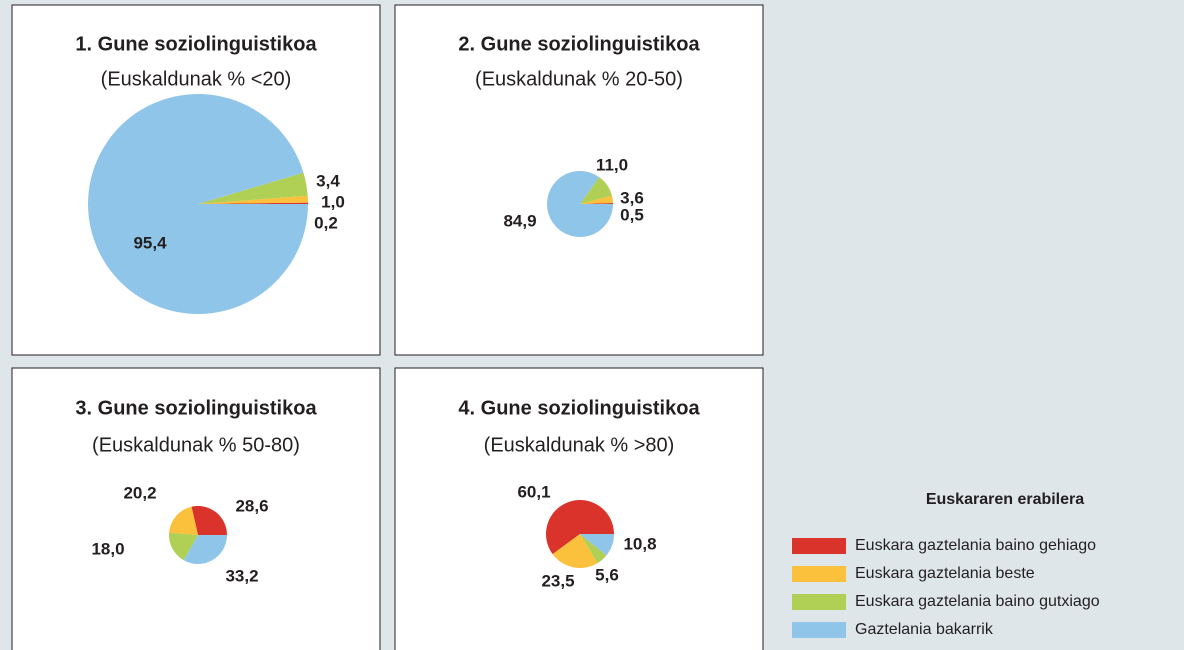 The image size is (1184, 650). What do you see at coordinates (333, 201) in the screenshot?
I see `data-label: 1,0` at bounding box center [333, 201].